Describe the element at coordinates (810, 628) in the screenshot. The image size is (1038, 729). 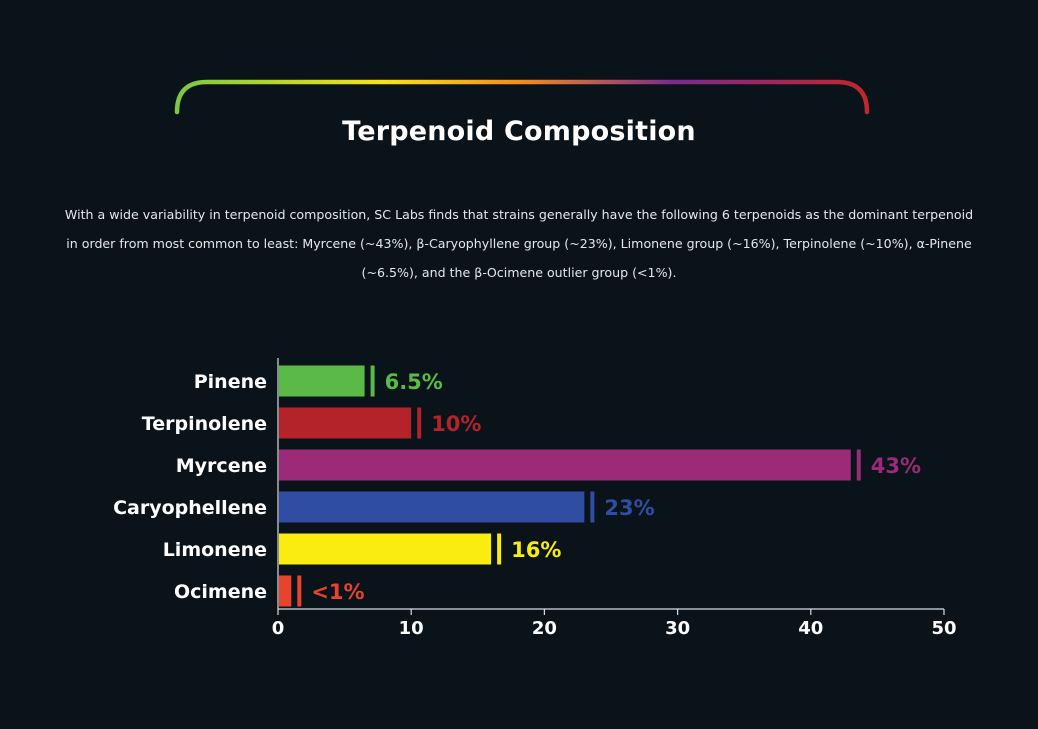
I see `x-tick-label: 40` at that location.